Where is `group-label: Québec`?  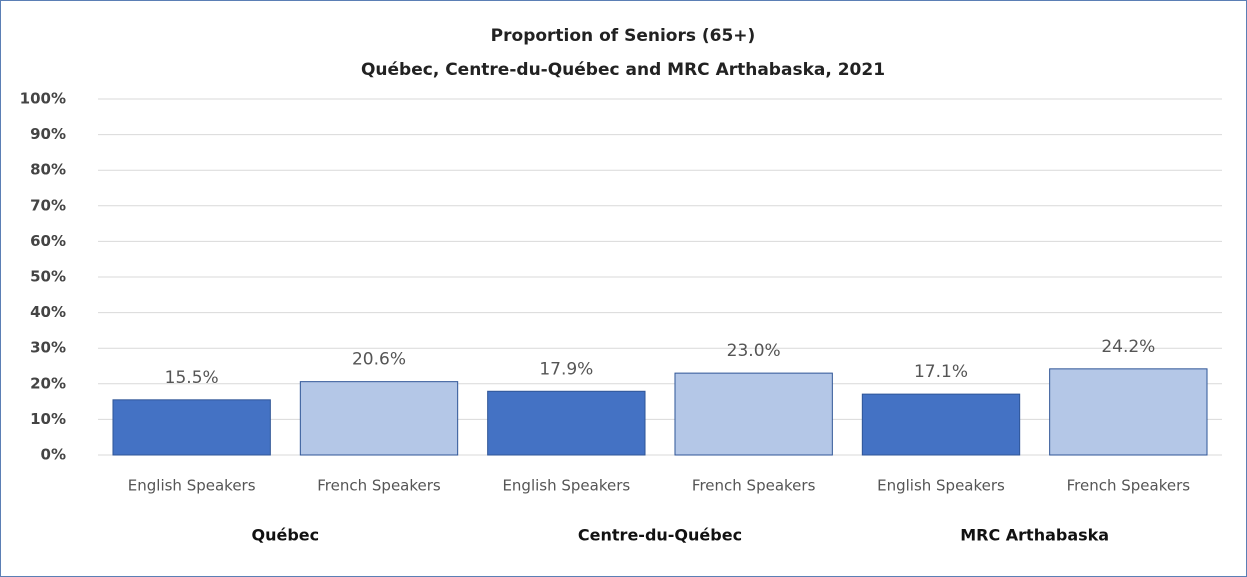
group-label: Québec is located at coordinates (286, 535).